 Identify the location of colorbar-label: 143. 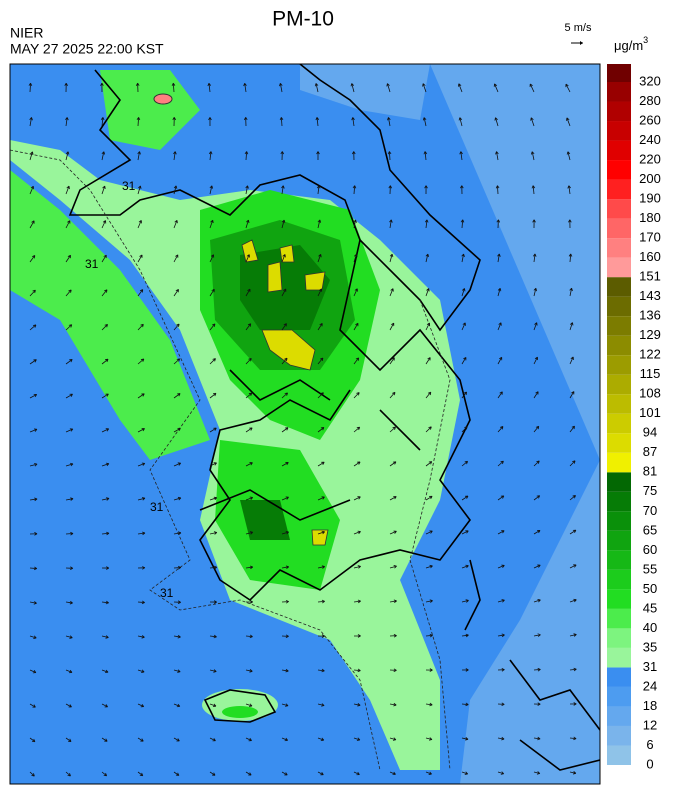
(650, 295).